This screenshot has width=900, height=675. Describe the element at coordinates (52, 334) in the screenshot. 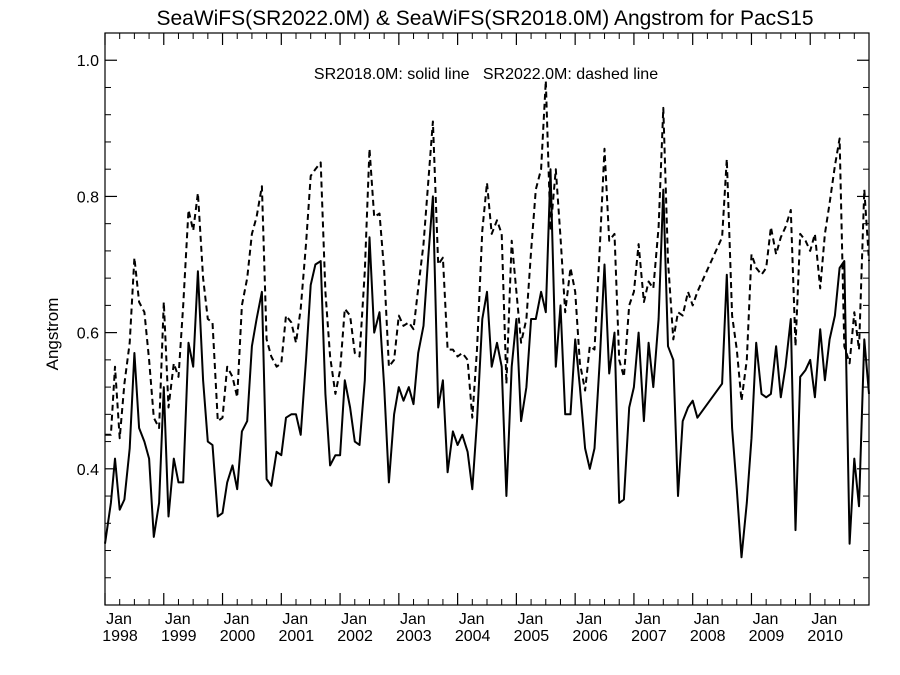

I see `y-axis-label: Angstrom` at that location.